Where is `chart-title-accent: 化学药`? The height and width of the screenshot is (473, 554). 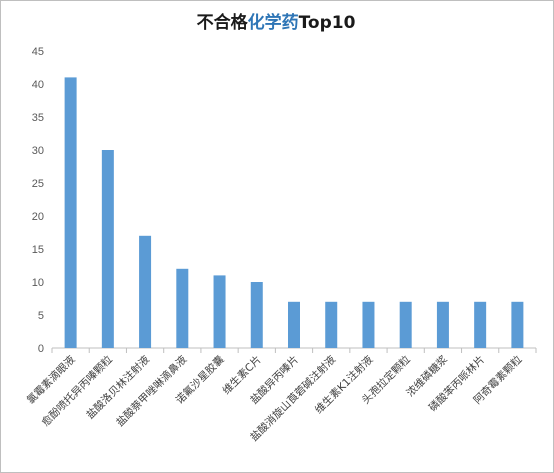
chart-title-accent: 化学药 is located at coordinates (273, 23).